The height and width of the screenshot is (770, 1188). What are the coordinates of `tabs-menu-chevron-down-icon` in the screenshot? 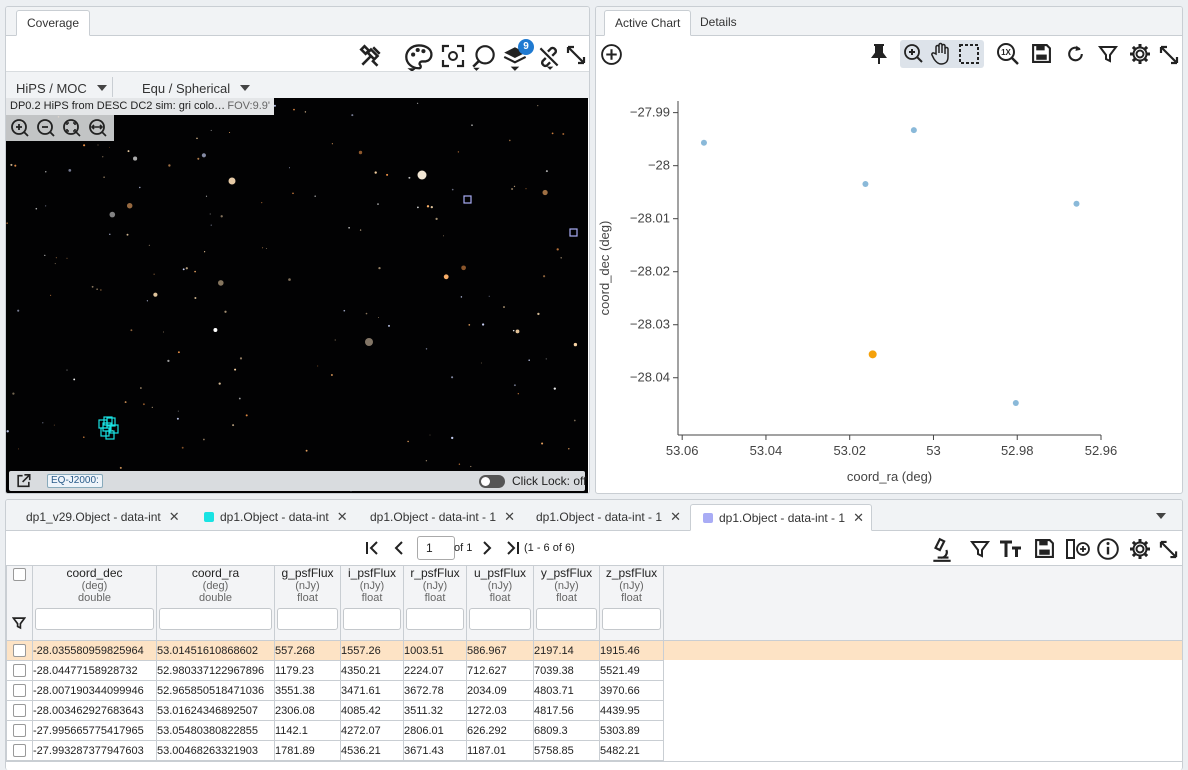 It's located at (1161, 516).